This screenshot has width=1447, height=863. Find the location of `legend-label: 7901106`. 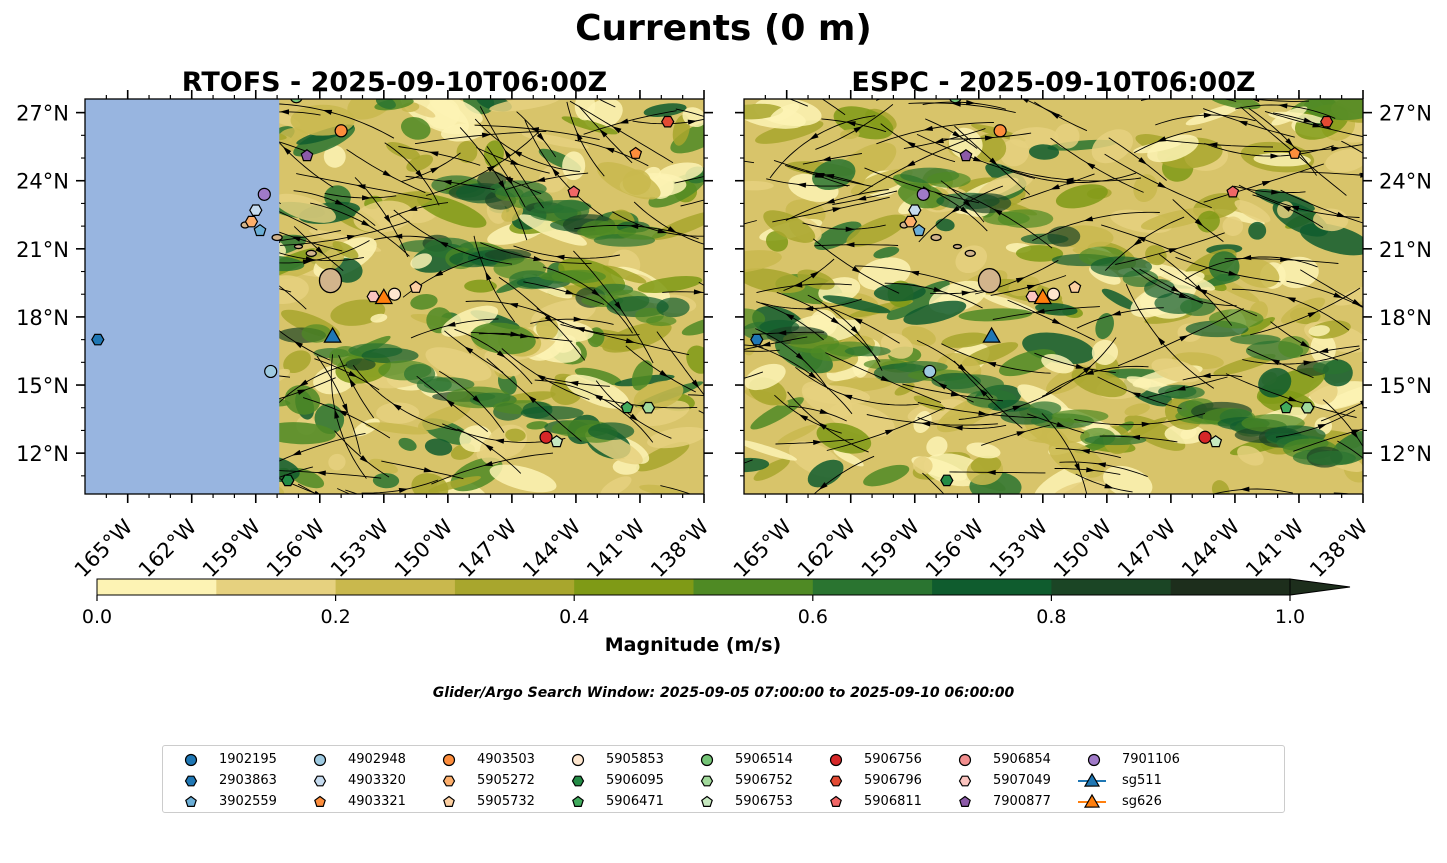

legend-label: 7901106 is located at coordinates (1151, 759).